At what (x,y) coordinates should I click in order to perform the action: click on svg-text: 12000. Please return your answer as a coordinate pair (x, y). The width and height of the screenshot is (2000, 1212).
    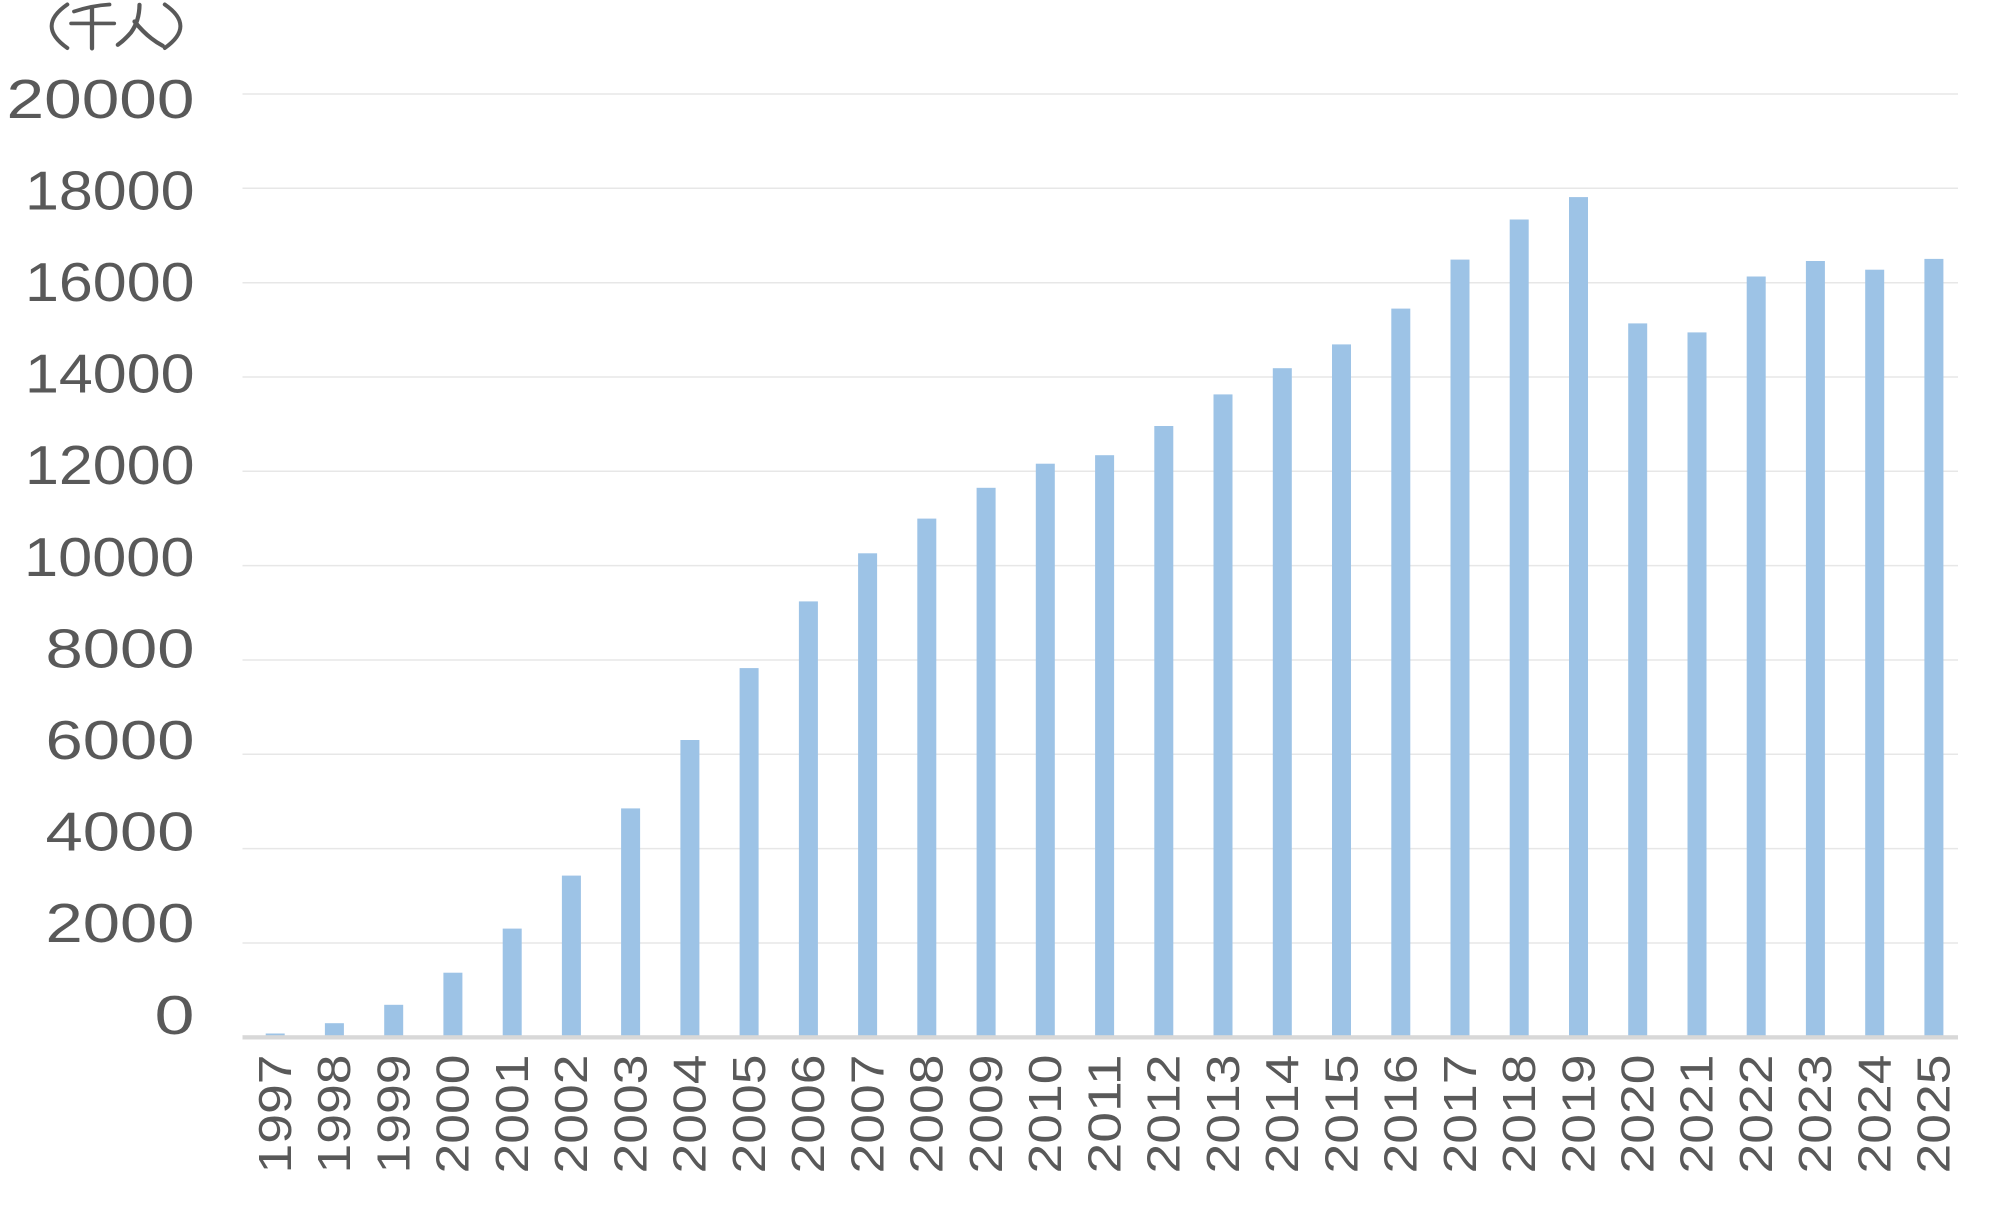
    Looking at the image, I should click on (110, 465).